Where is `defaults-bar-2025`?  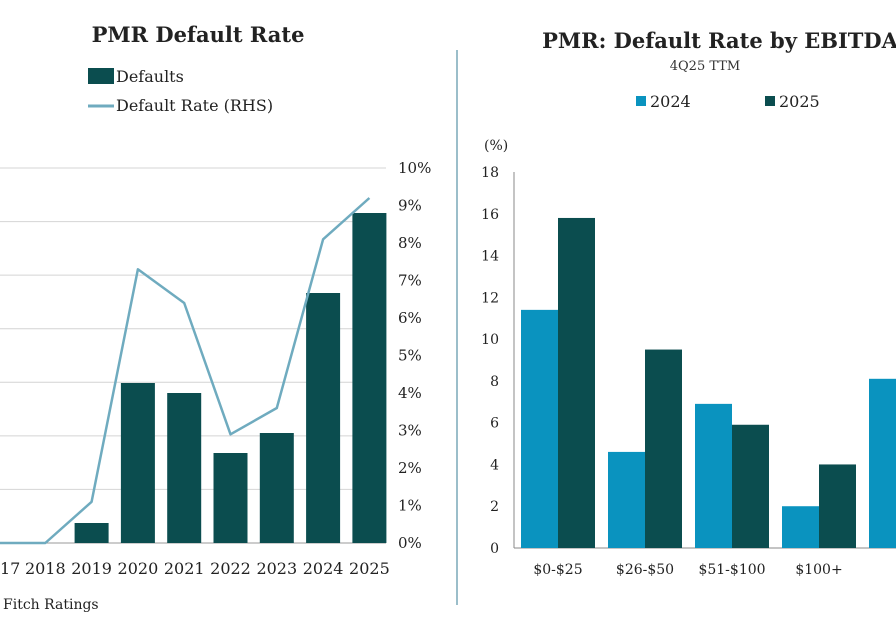
defaults-bar-2025 is located at coordinates (369, 378).